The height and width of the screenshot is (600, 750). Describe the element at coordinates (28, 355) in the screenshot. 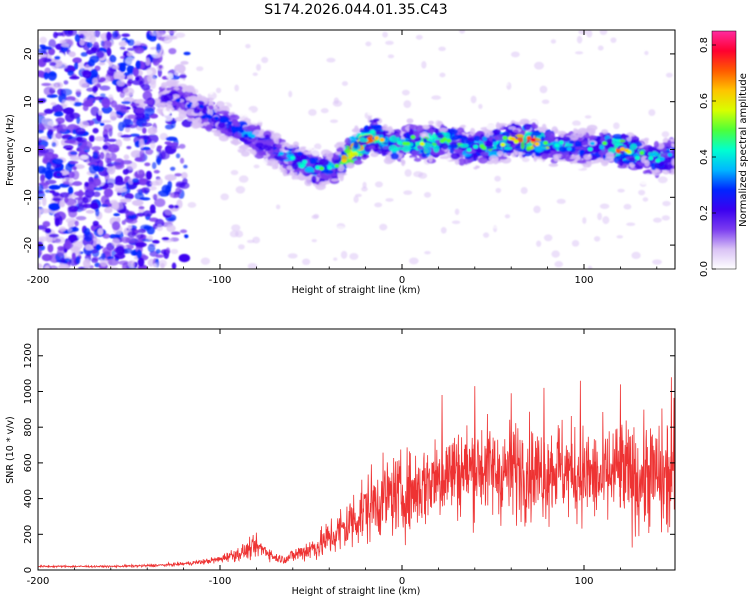

I see `snr-y-tick-label: 1200` at that location.